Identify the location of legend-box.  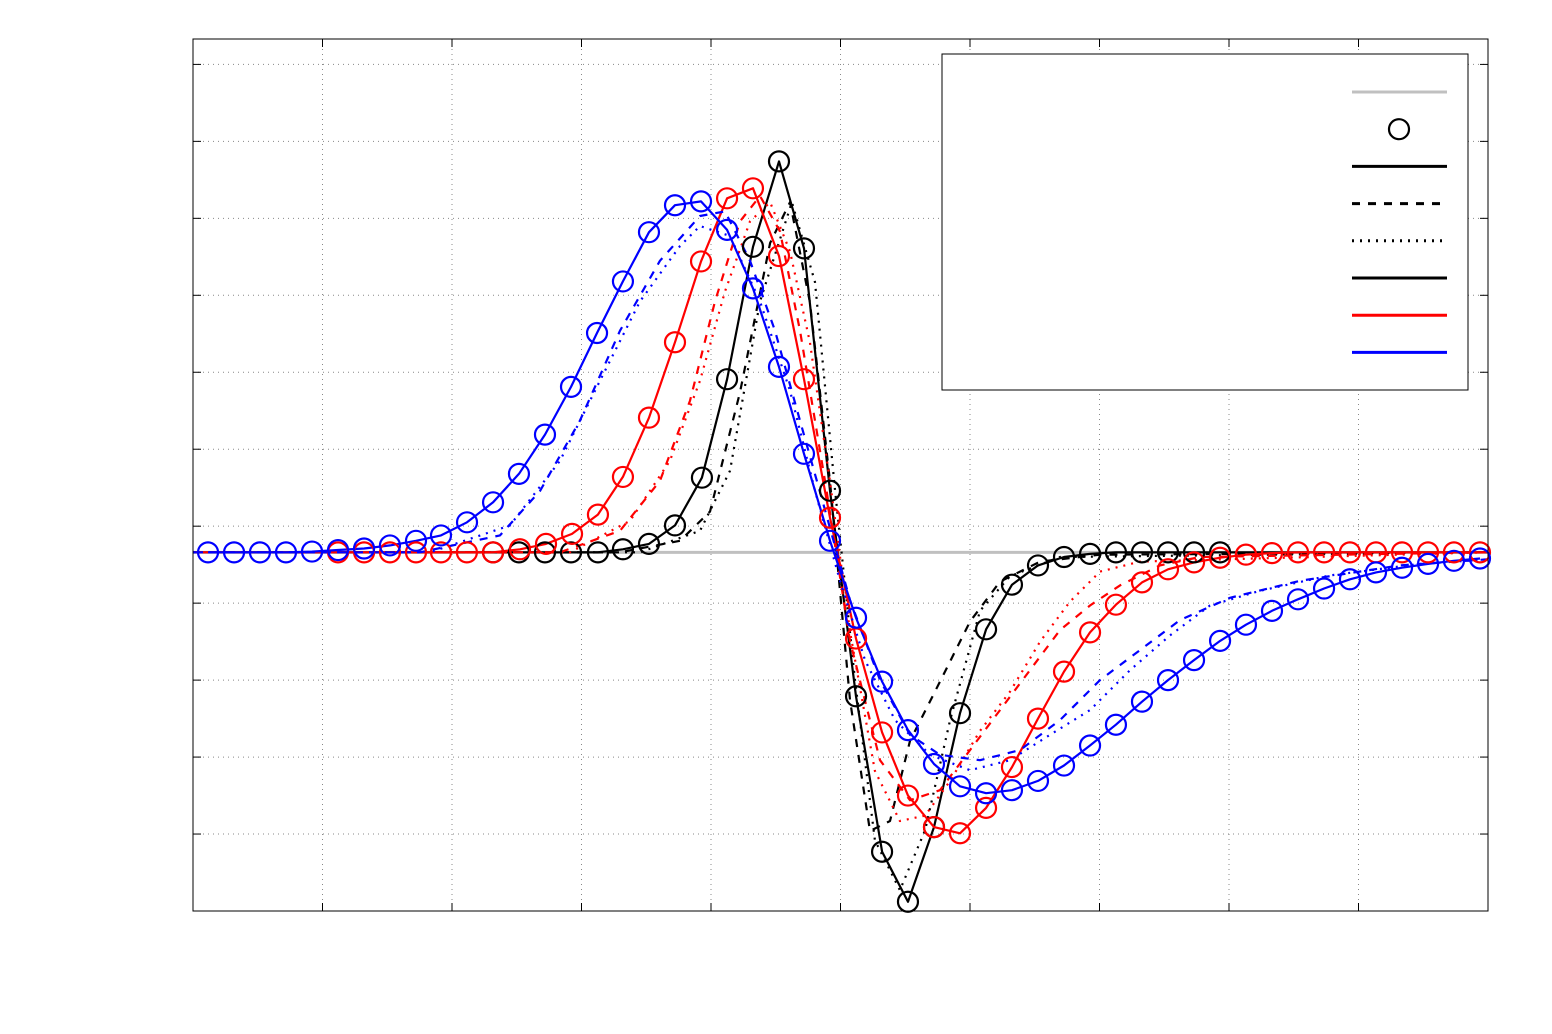
(1205, 222).